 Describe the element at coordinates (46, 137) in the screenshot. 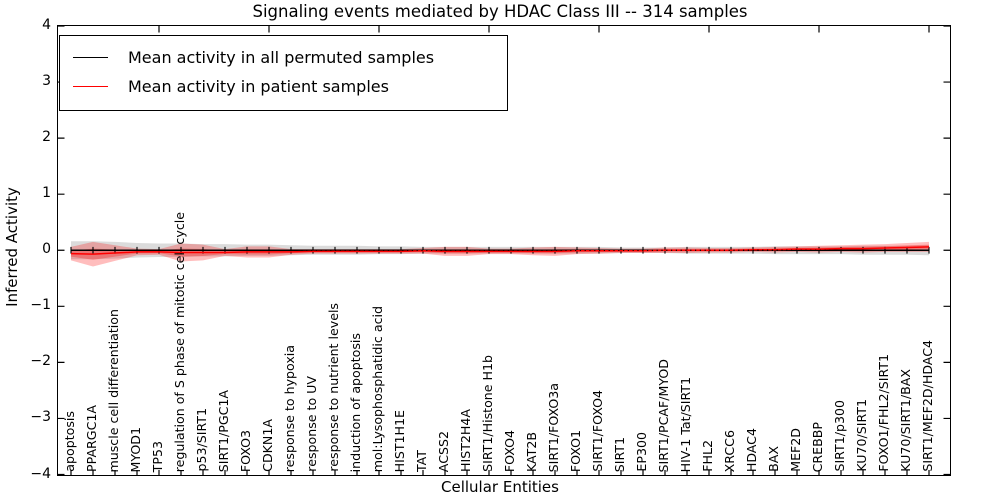

I see `y-tick-label: 2` at that location.